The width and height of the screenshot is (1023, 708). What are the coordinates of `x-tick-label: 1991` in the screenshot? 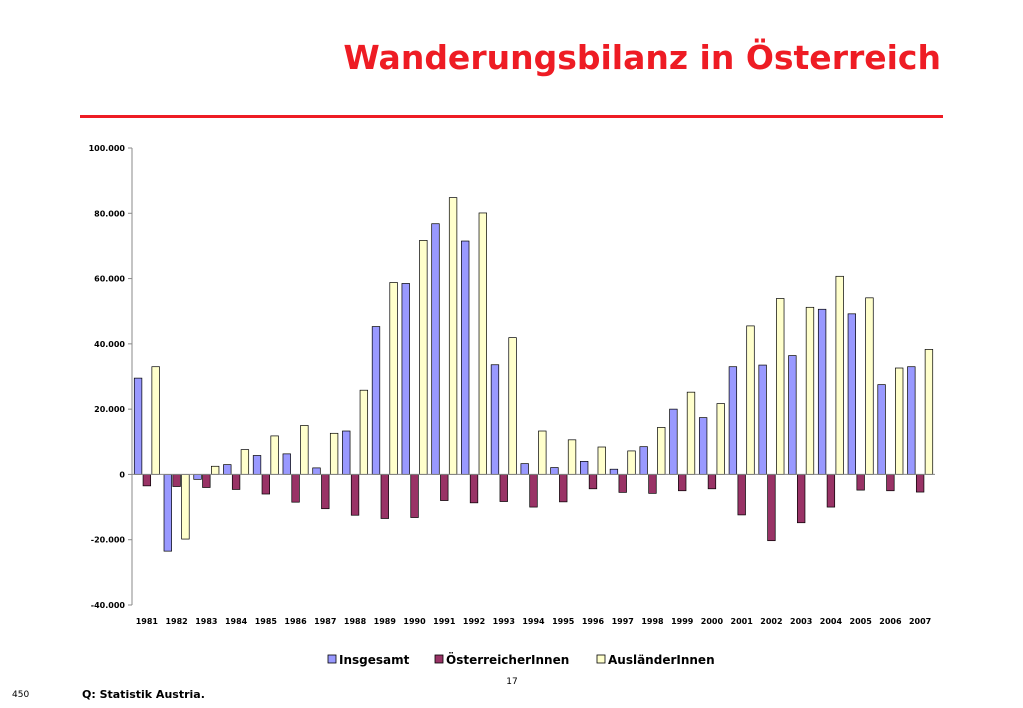 It's located at (444, 621).